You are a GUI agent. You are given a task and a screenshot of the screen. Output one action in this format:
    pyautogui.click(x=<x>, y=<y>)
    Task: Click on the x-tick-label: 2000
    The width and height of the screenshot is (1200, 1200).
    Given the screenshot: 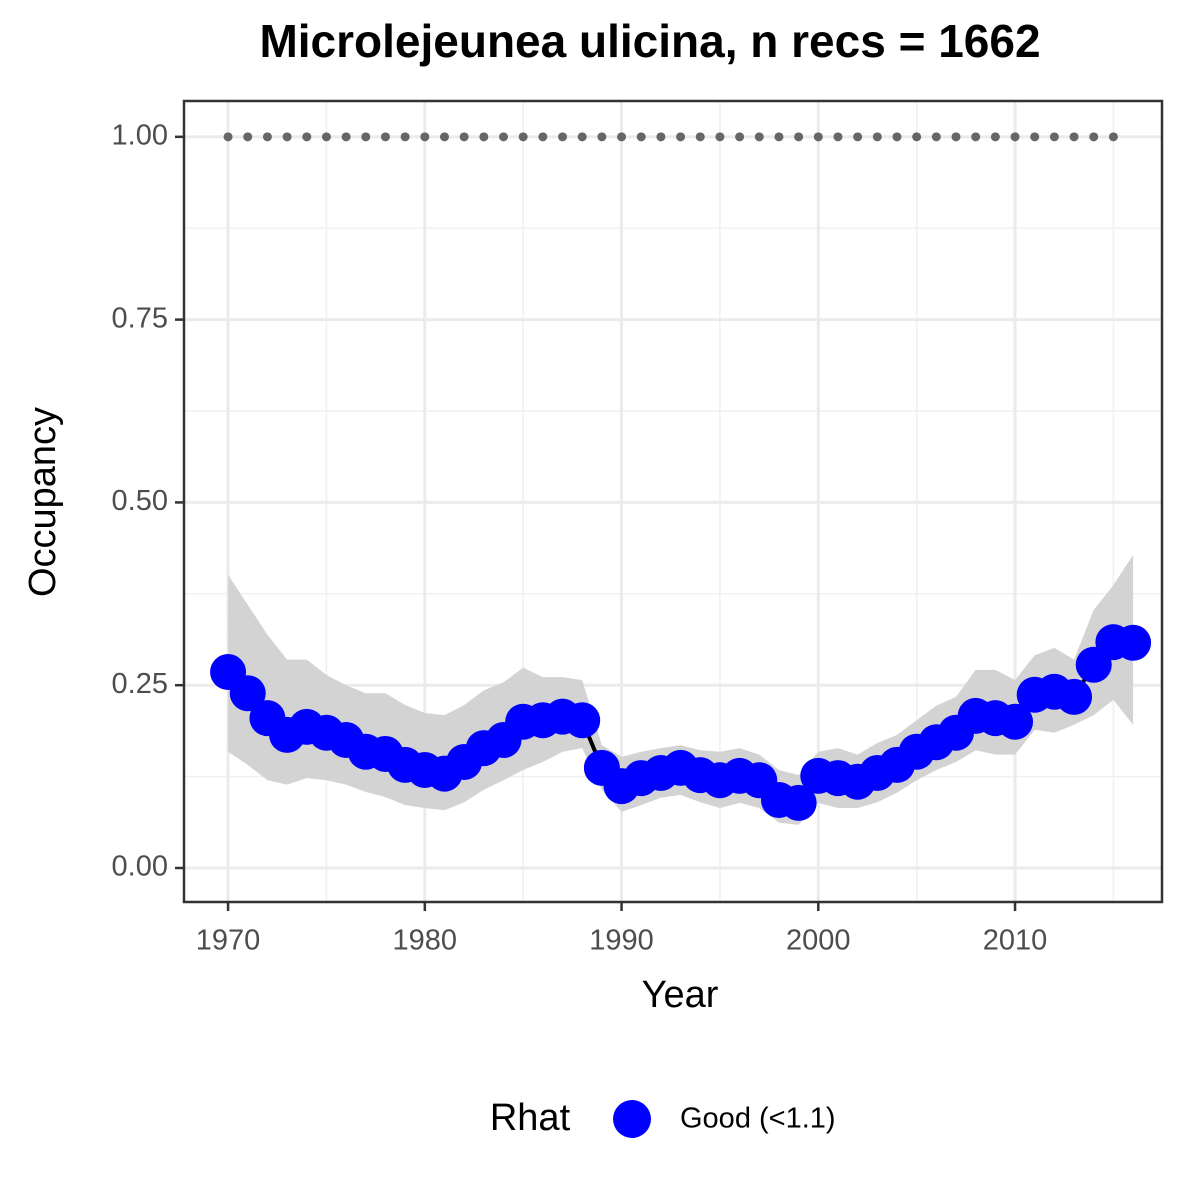 What is the action you would take?
    pyautogui.click(x=818, y=941)
    